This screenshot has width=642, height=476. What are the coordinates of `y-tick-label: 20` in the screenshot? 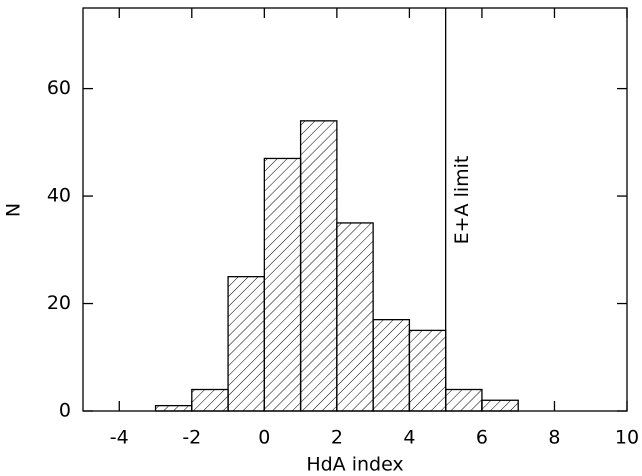 It's located at (59, 303).